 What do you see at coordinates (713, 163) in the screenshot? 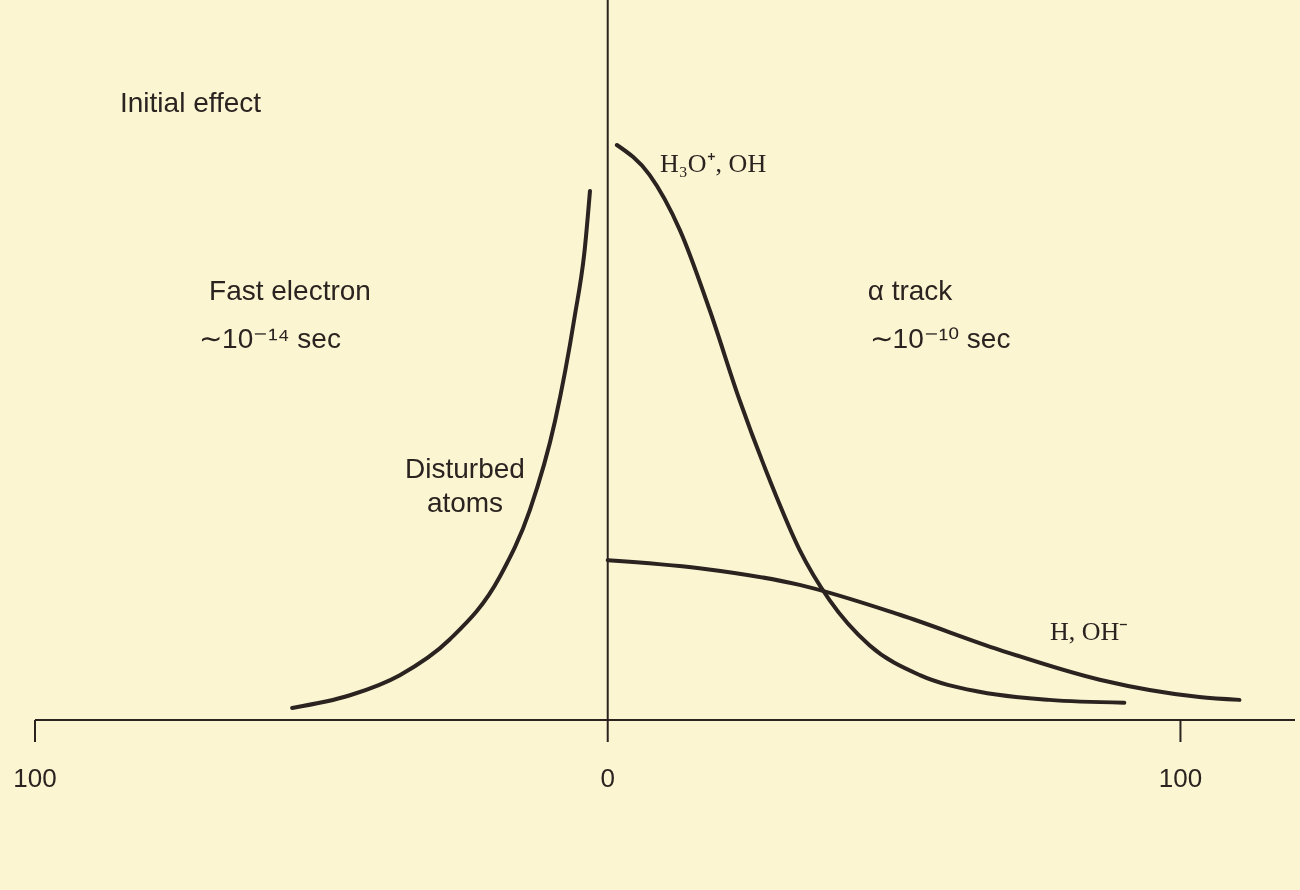
I see `series-label: H₃O⁺, OH` at bounding box center [713, 163].